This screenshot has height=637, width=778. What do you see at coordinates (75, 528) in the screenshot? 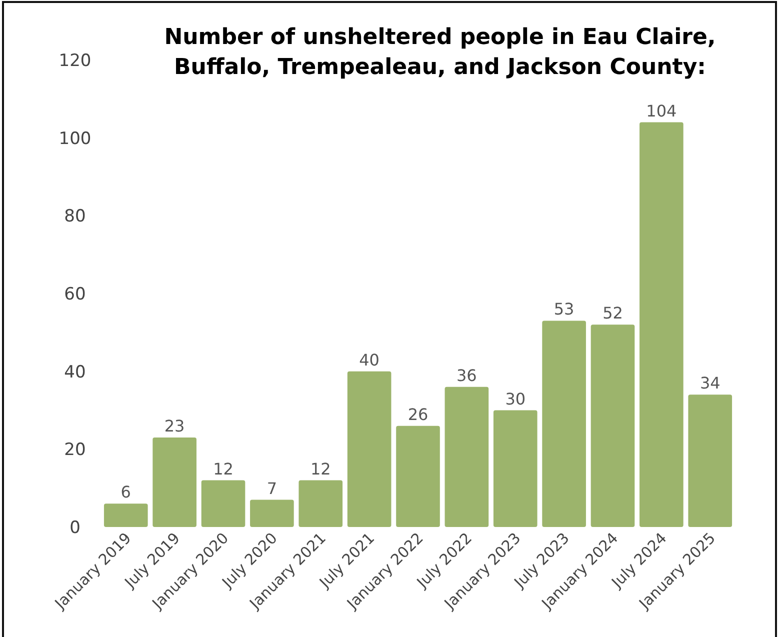
I see `y-tick-label: 0` at bounding box center [75, 528].